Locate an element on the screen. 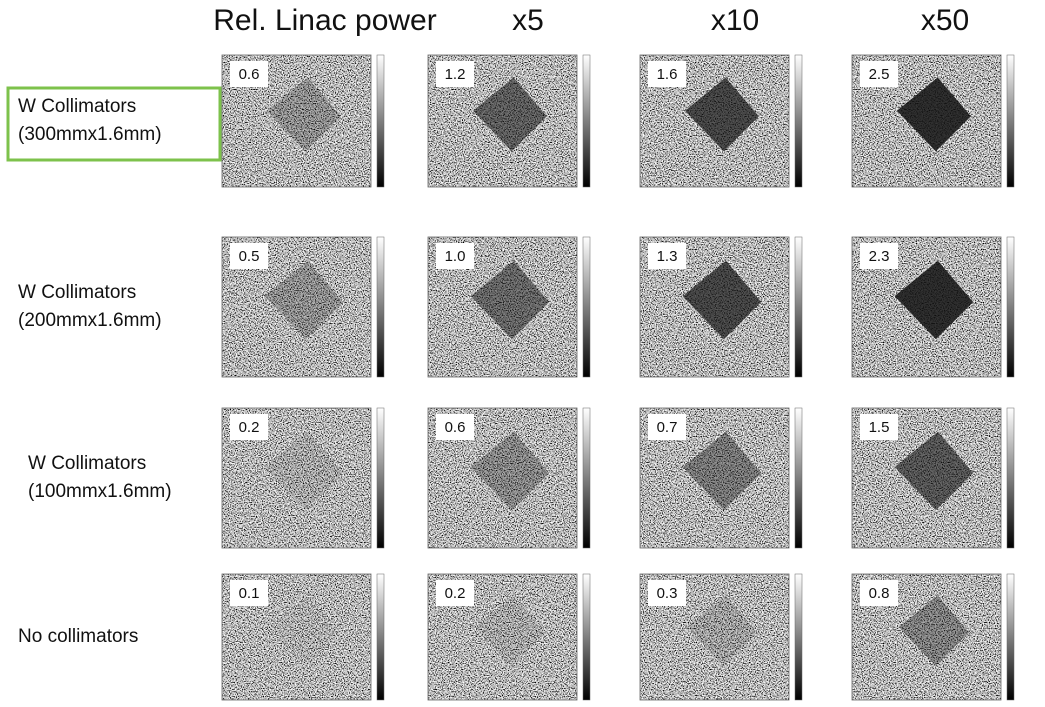  value-label: 1.5 is located at coordinates (879, 427).